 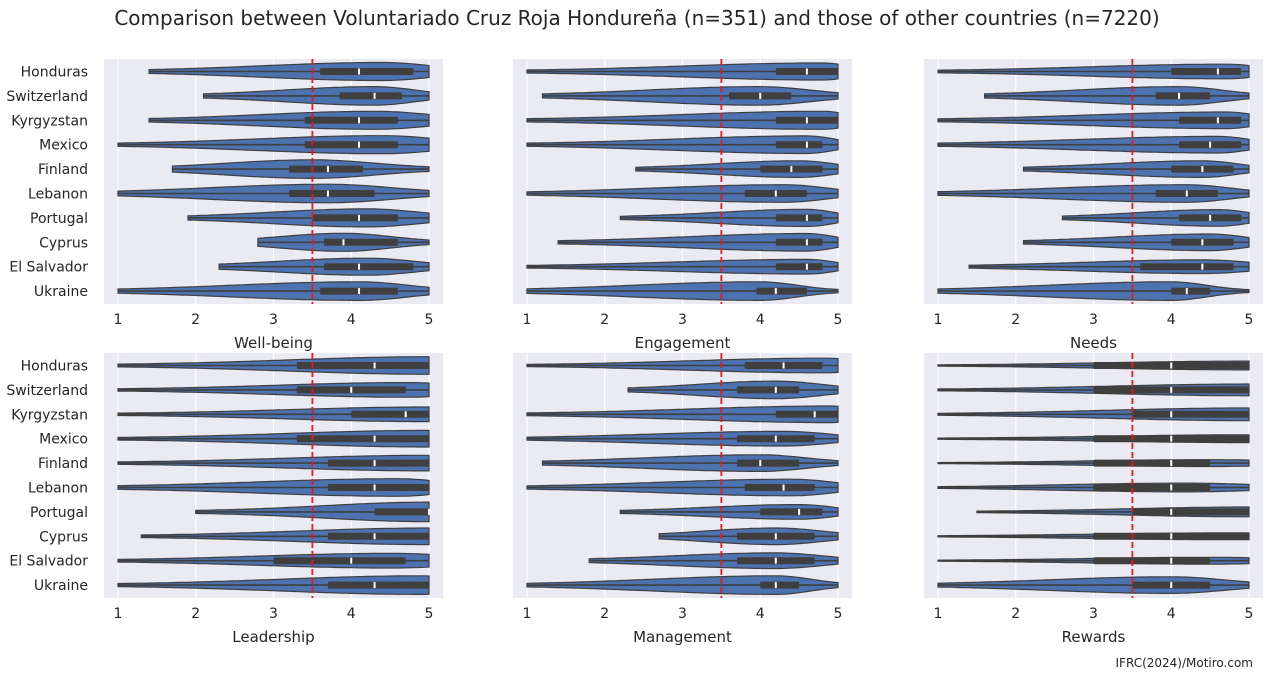 What do you see at coordinates (682, 637) in the screenshot?
I see `x-axis-label: Management` at bounding box center [682, 637].